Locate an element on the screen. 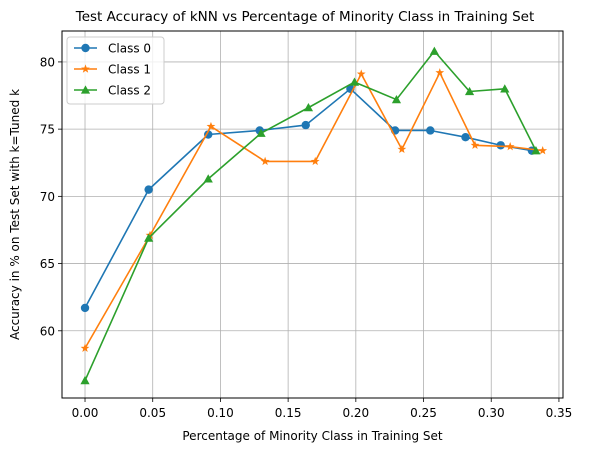  x-axis-ticks: 0.00 0.05 0.10 0.15 0.20 0.25 0.30 0.35 is located at coordinates (322, 409).